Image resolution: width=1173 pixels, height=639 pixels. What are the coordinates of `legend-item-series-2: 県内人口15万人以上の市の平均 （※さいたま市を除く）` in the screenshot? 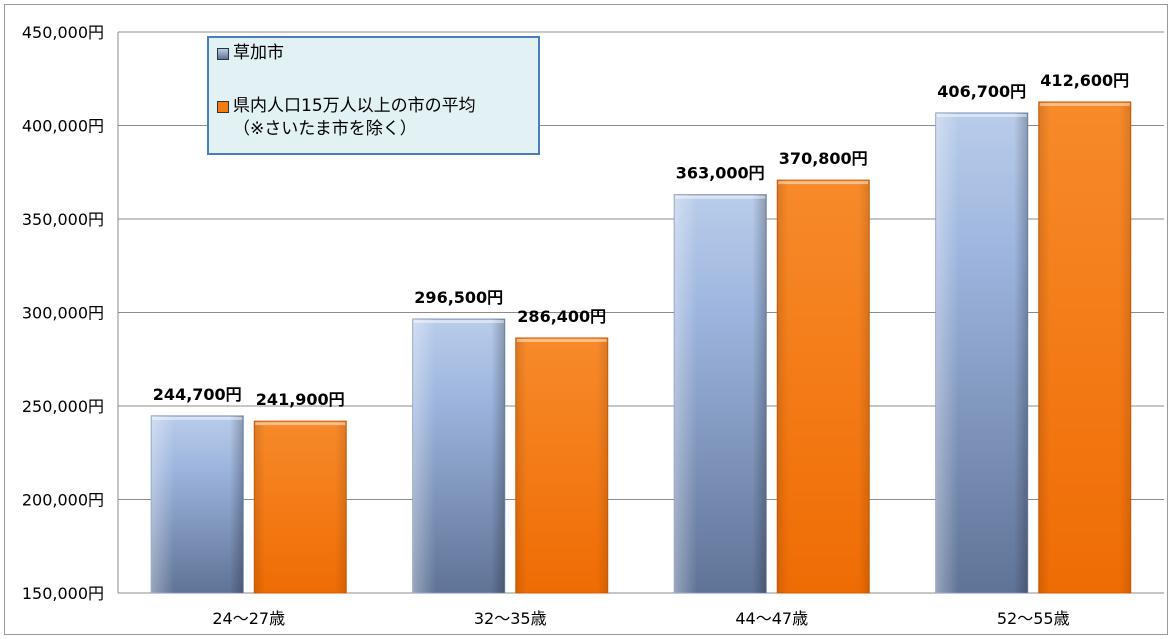 It's located at (373, 118).